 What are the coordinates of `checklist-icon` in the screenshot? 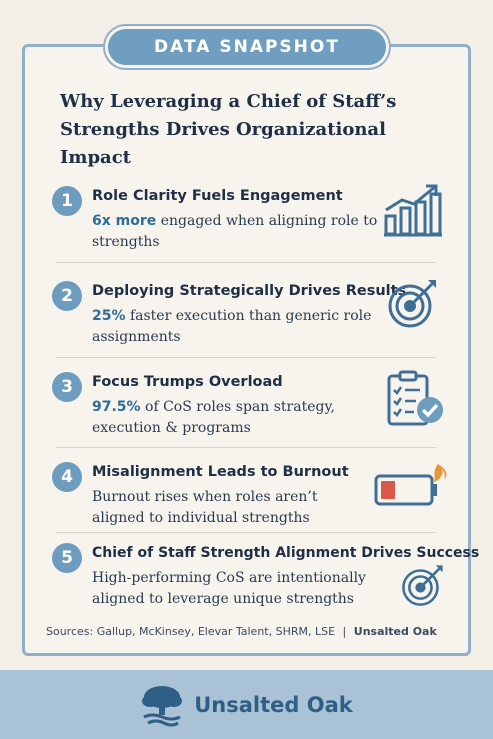 It's located at (415, 398).